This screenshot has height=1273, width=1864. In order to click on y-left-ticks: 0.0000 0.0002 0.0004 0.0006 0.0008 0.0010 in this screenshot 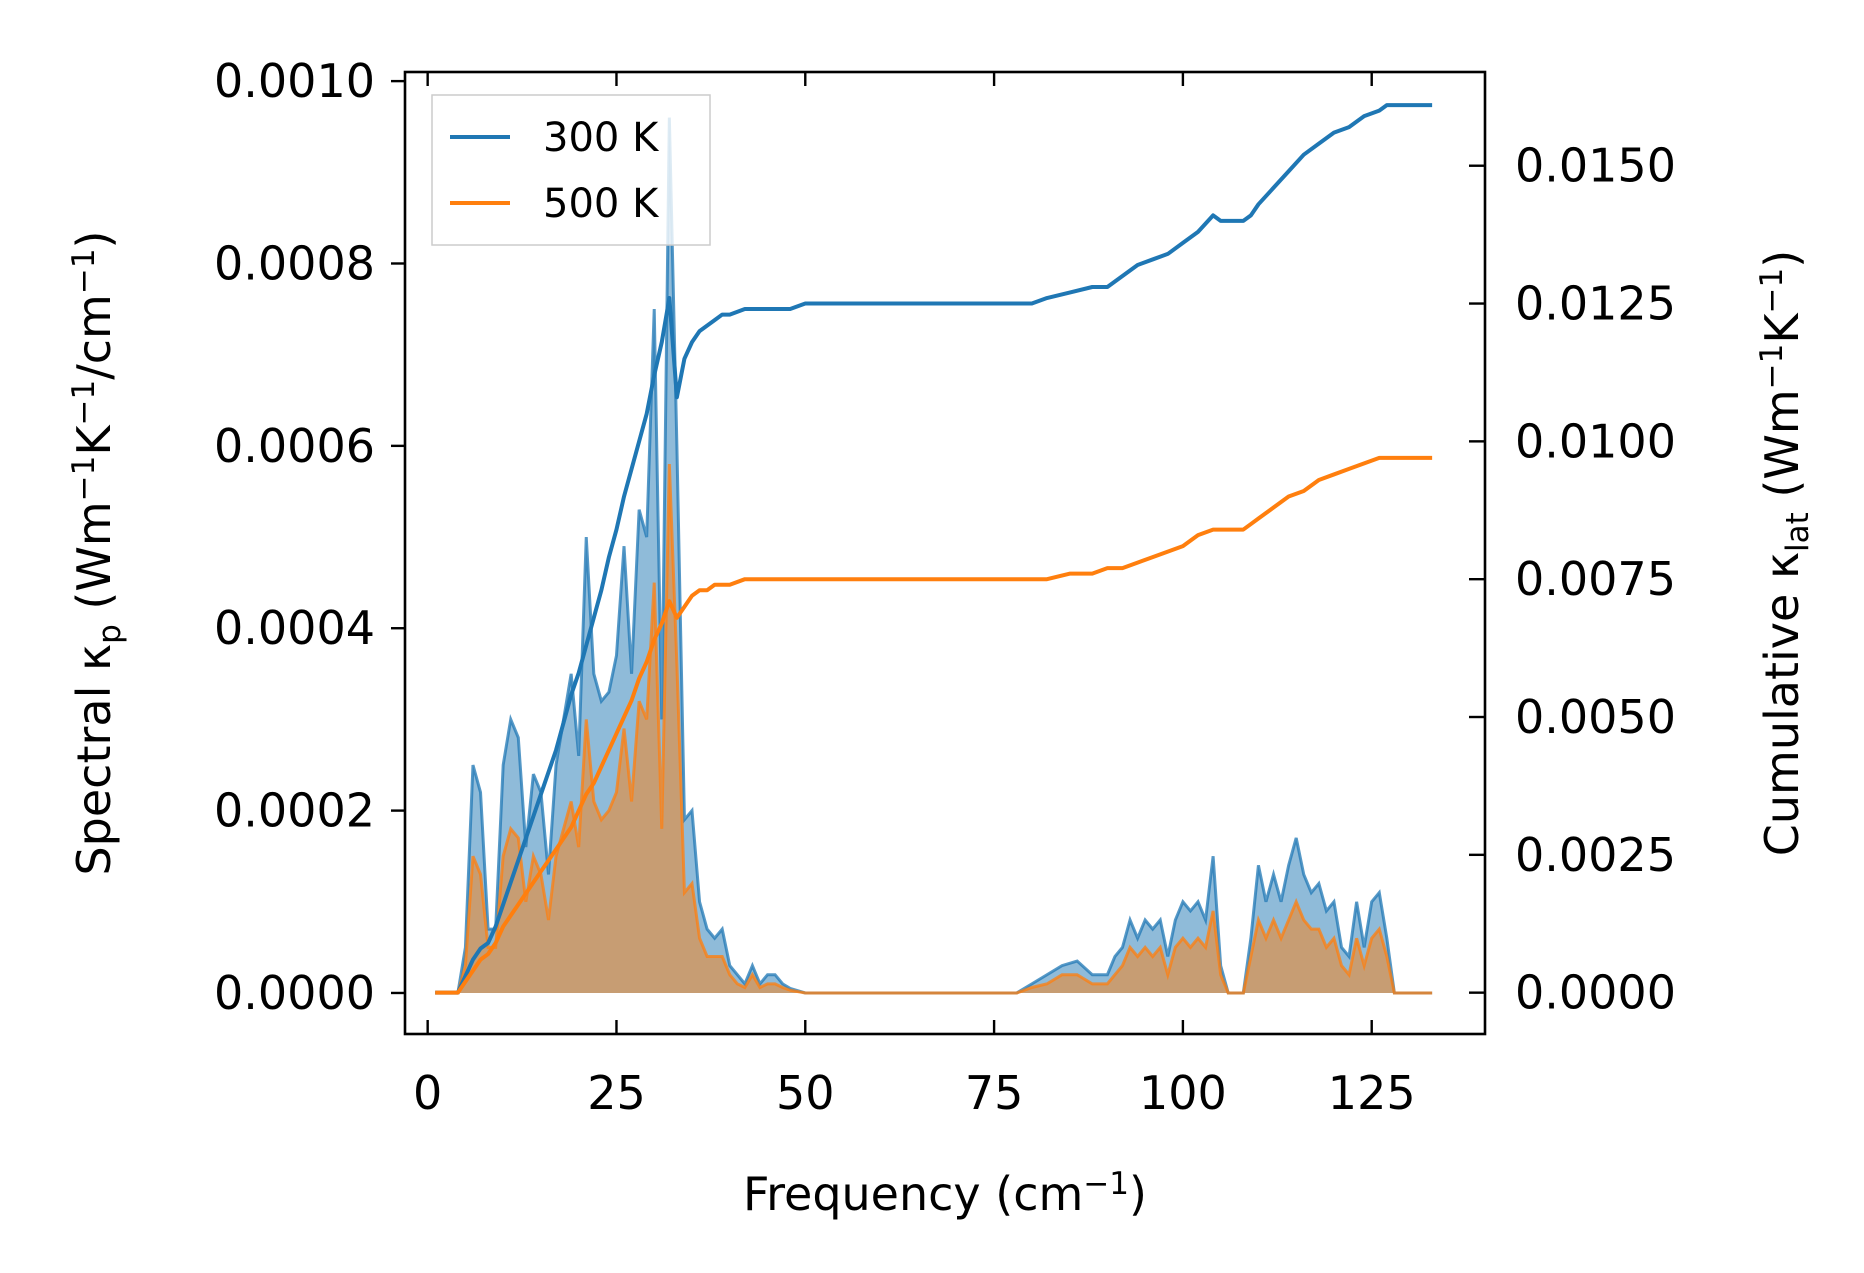, I will do `click(309, 537)`.